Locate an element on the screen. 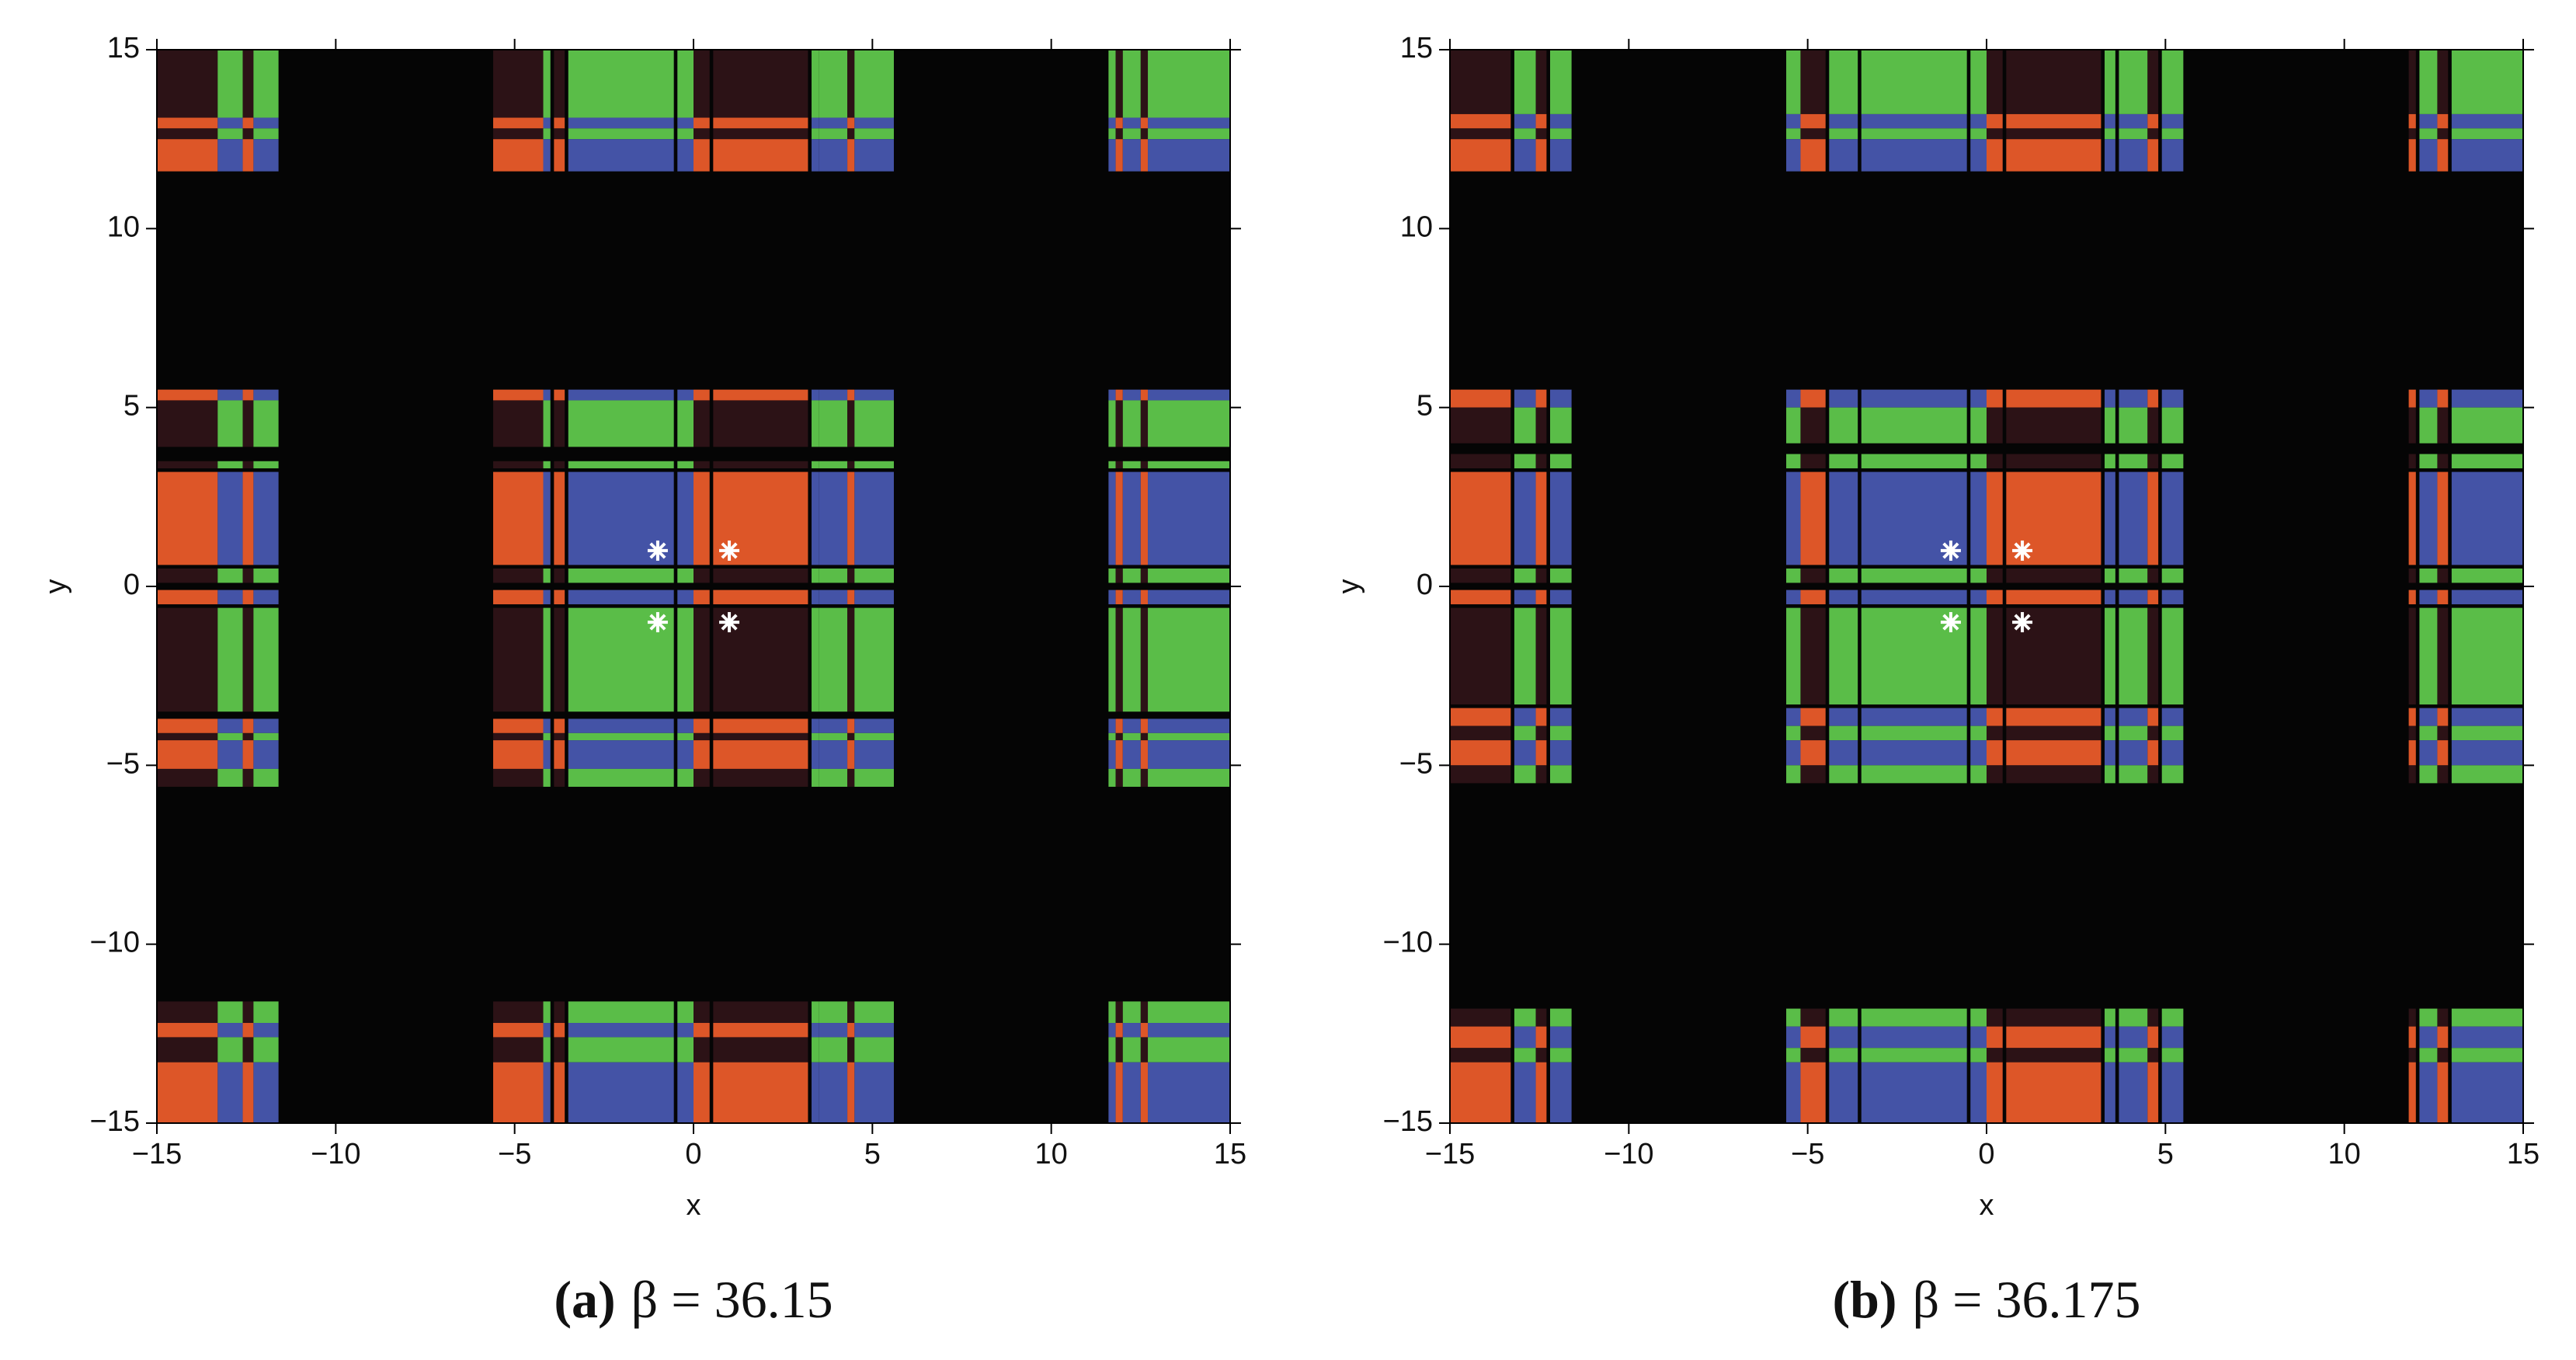 This screenshot has height=1360, width=2576. y-tick-label: 5 is located at coordinates (131, 407).